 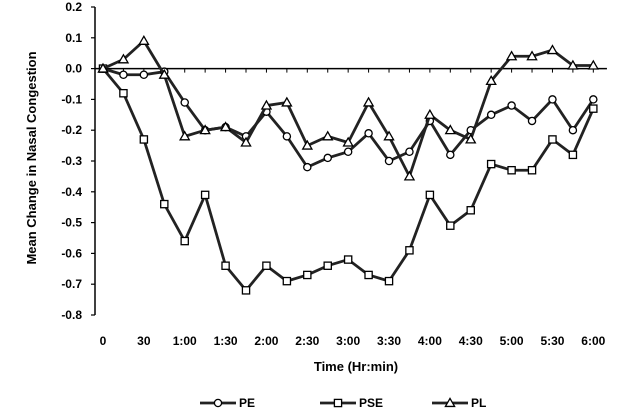 I want to click on x-tick-label: 2:30, so click(x=307, y=341).